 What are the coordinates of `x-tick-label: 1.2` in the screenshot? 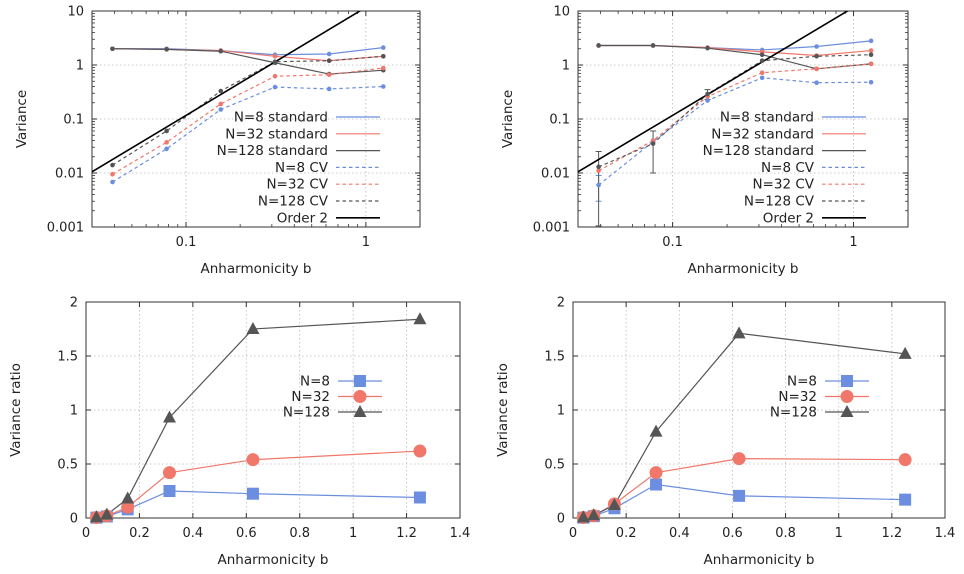 It's located at (406, 533).